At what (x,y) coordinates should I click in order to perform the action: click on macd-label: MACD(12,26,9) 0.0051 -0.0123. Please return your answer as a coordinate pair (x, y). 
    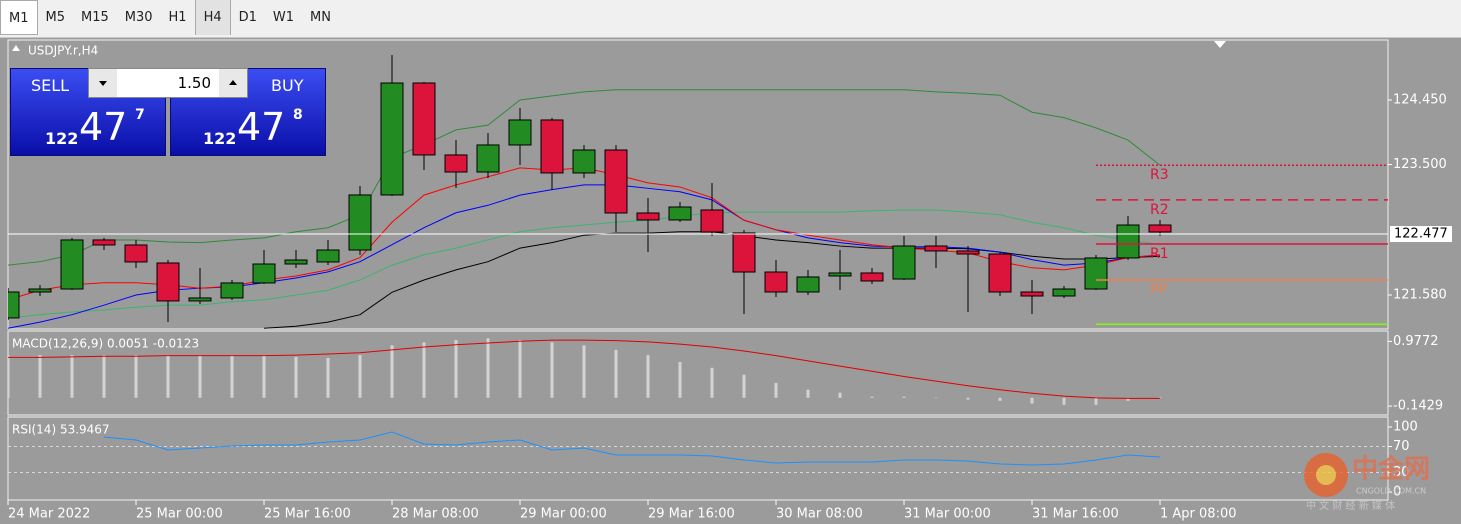
    Looking at the image, I should click on (105, 344).